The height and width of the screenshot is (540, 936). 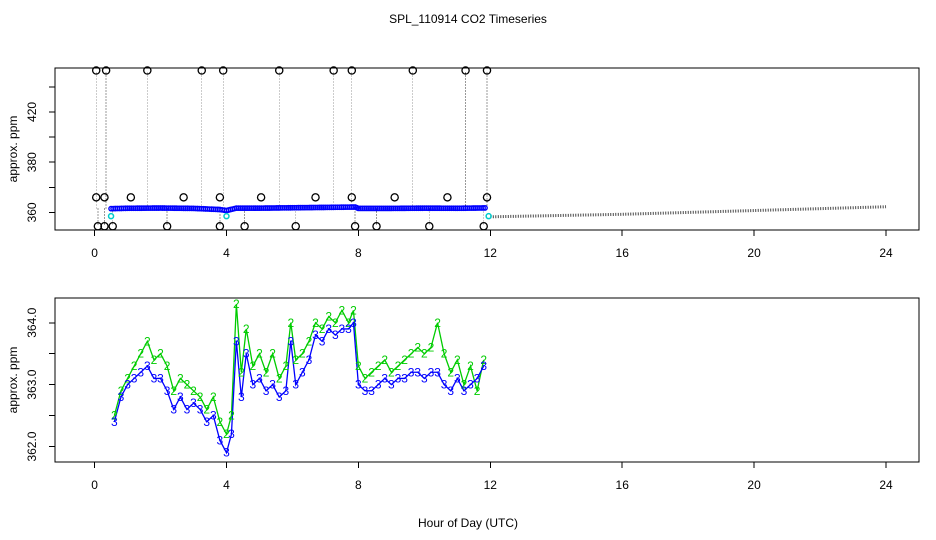 I want to click on bottom-y-tick-label-2: 363.0, so click(x=32, y=384).